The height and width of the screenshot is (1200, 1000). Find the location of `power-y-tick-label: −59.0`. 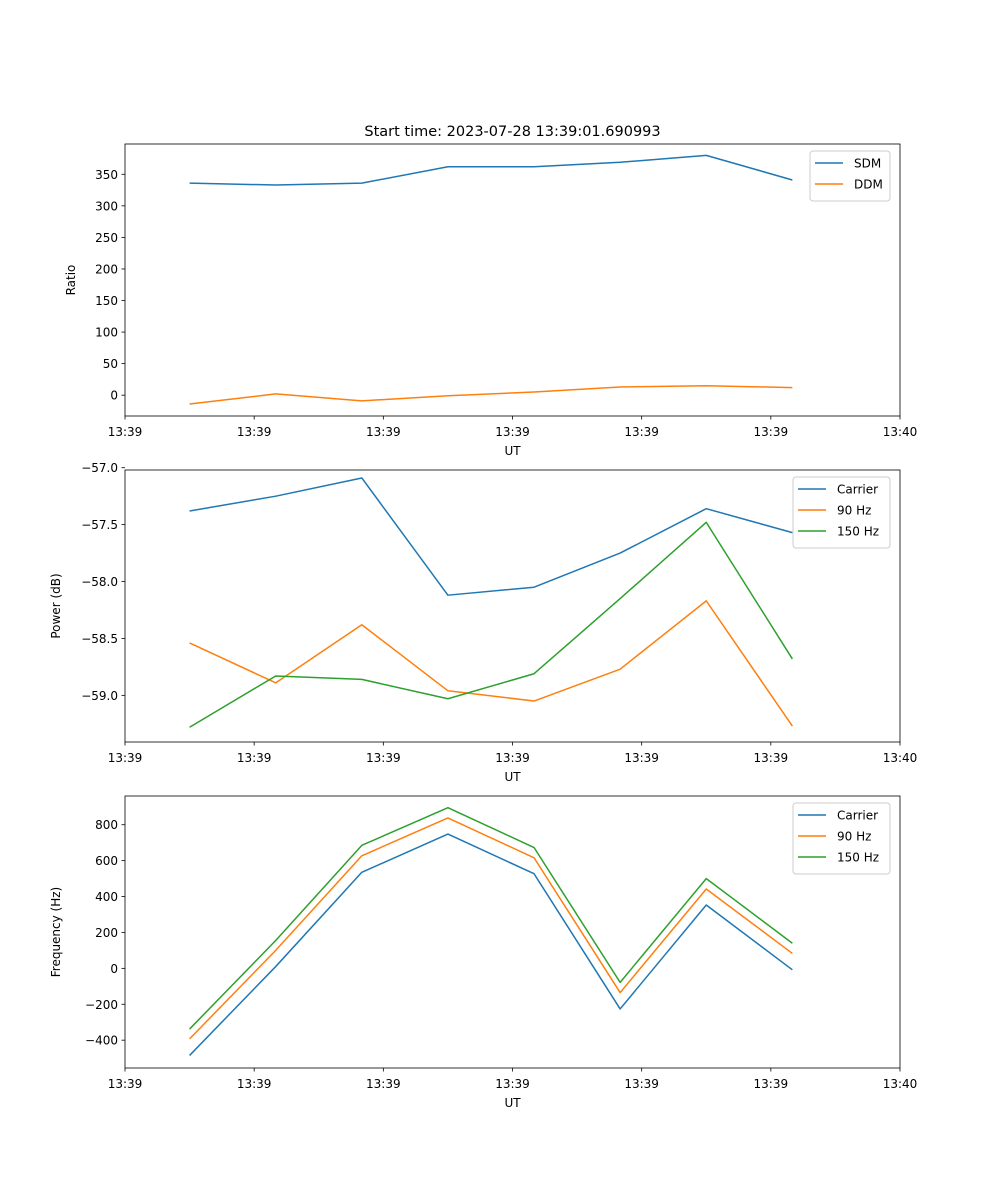

power-y-tick-label: −59.0 is located at coordinates (99, 696).